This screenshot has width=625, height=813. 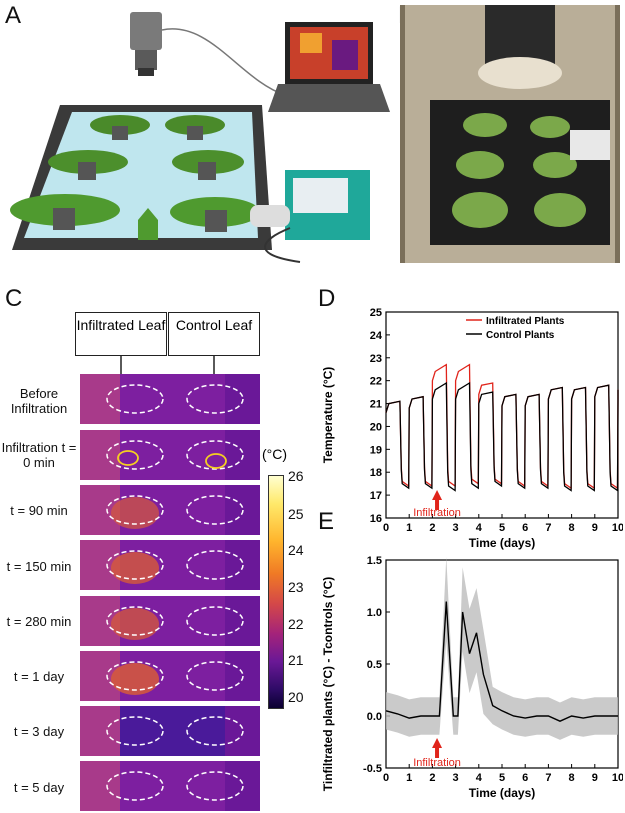 I want to click on y-axis-label: Temperature (°C), so click(x=328, y=415).